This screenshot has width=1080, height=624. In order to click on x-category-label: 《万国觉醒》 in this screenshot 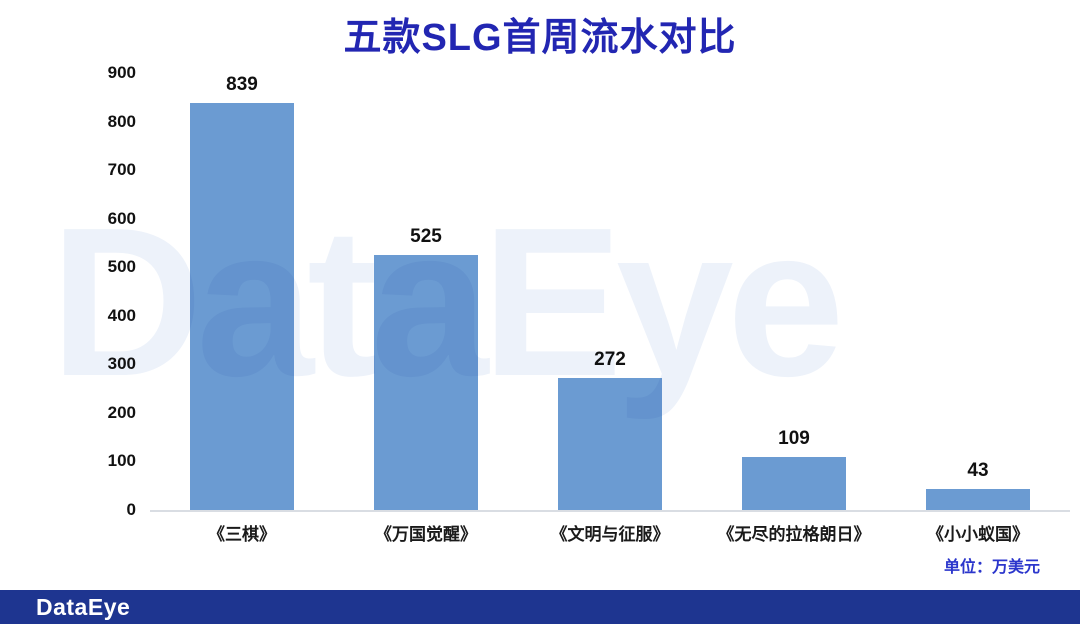, I will do `click(426, 534)`.